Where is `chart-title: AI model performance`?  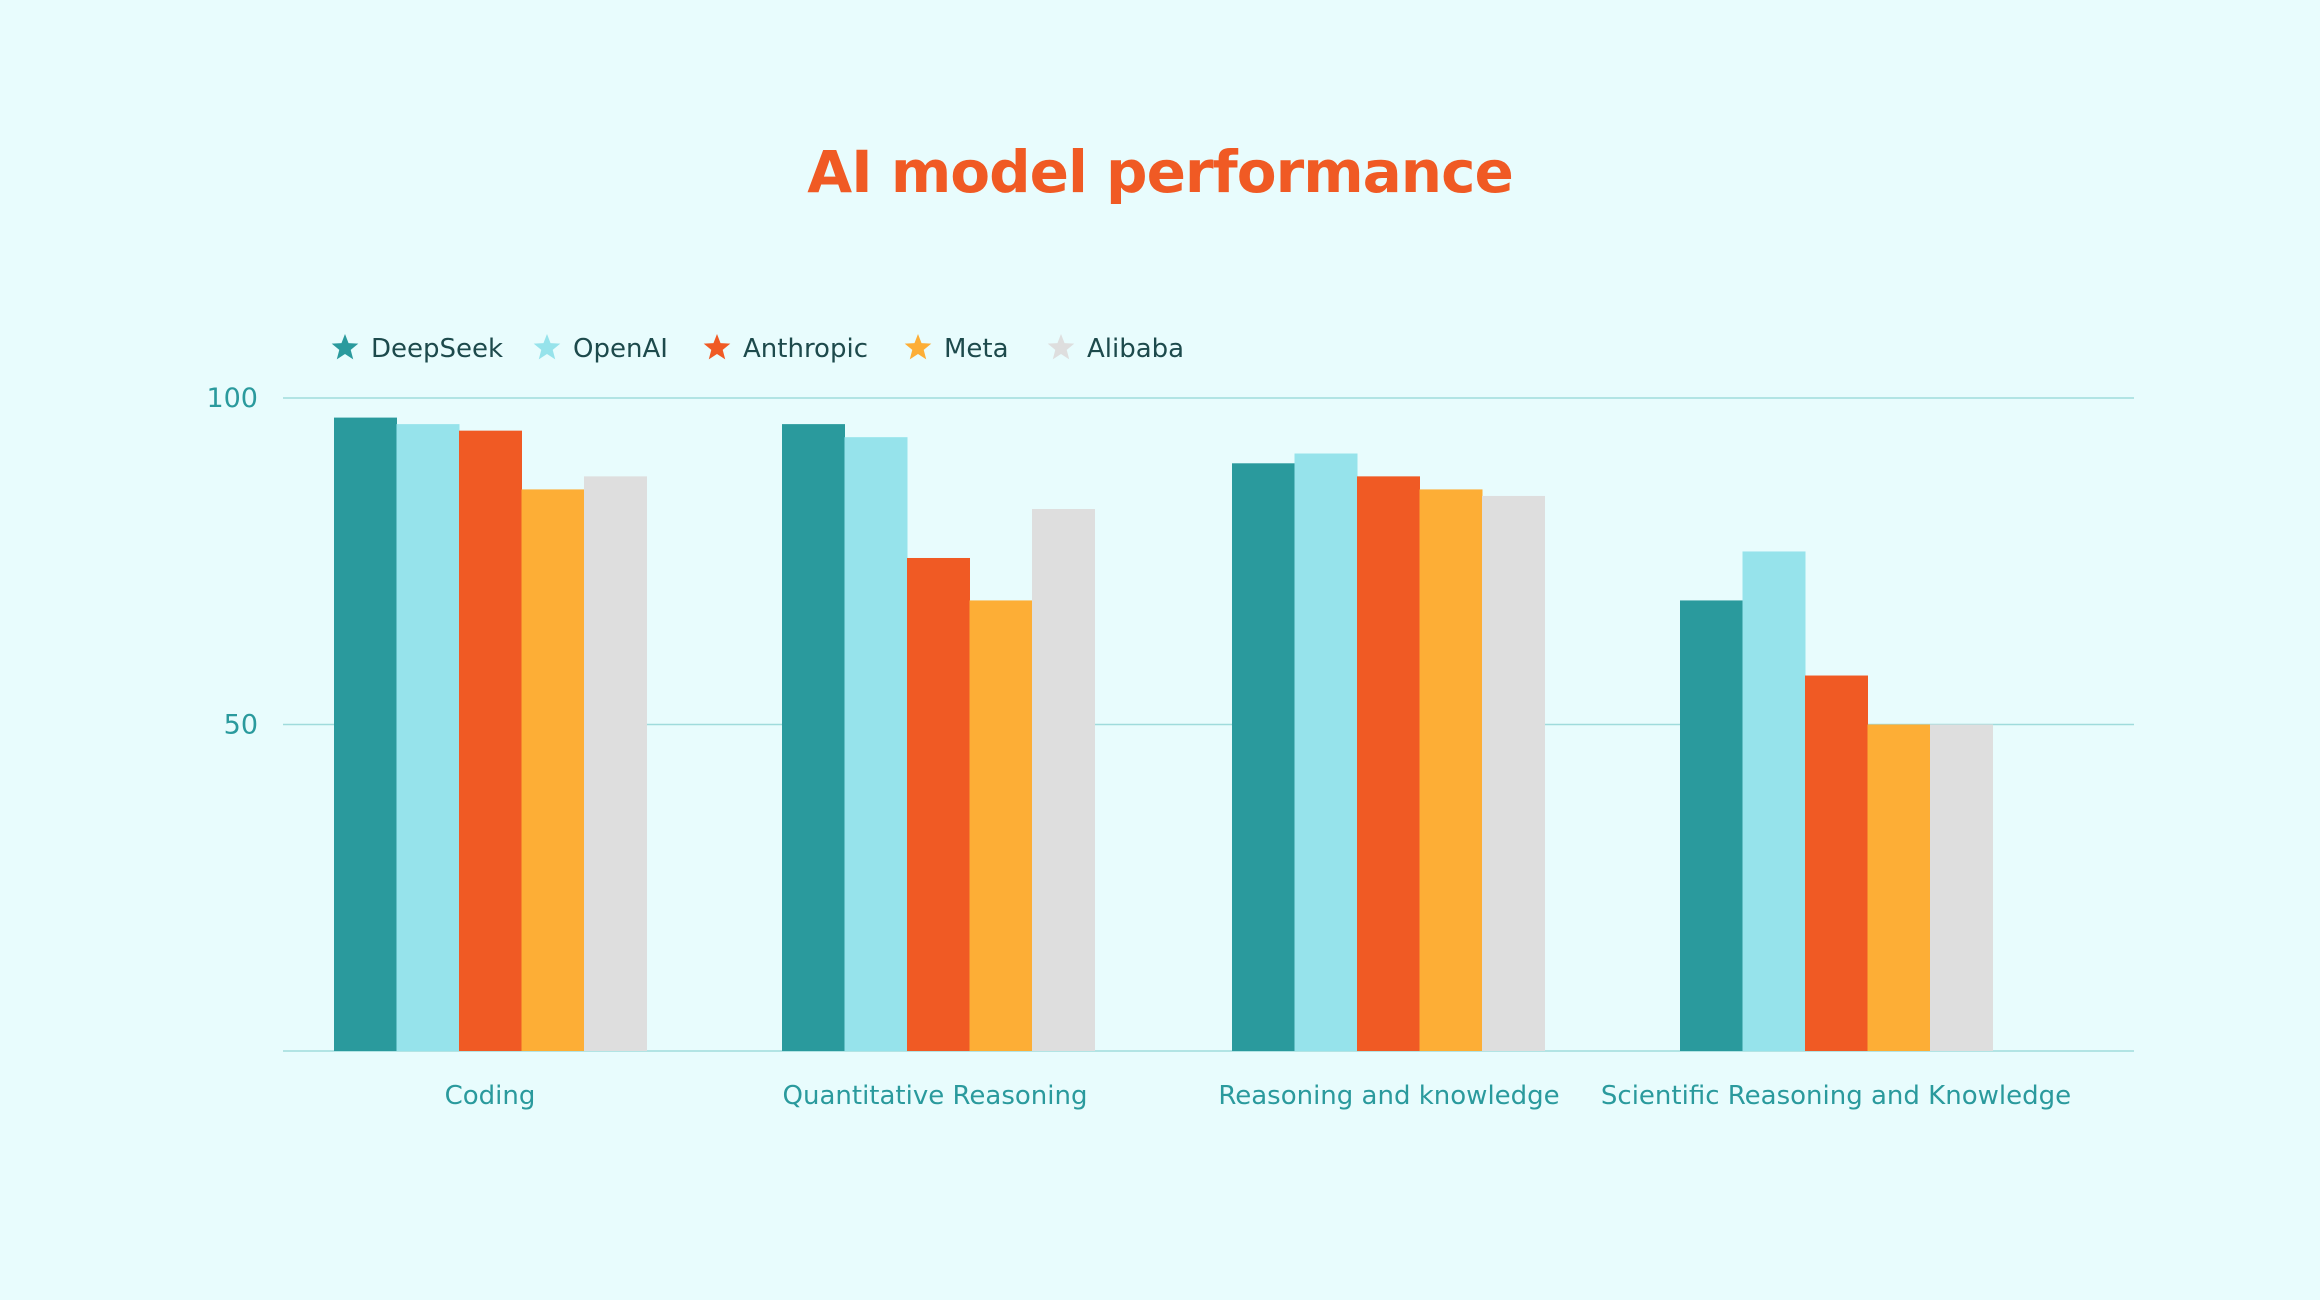
chart-title: AI model performance is located at coordinates (1160, 172).